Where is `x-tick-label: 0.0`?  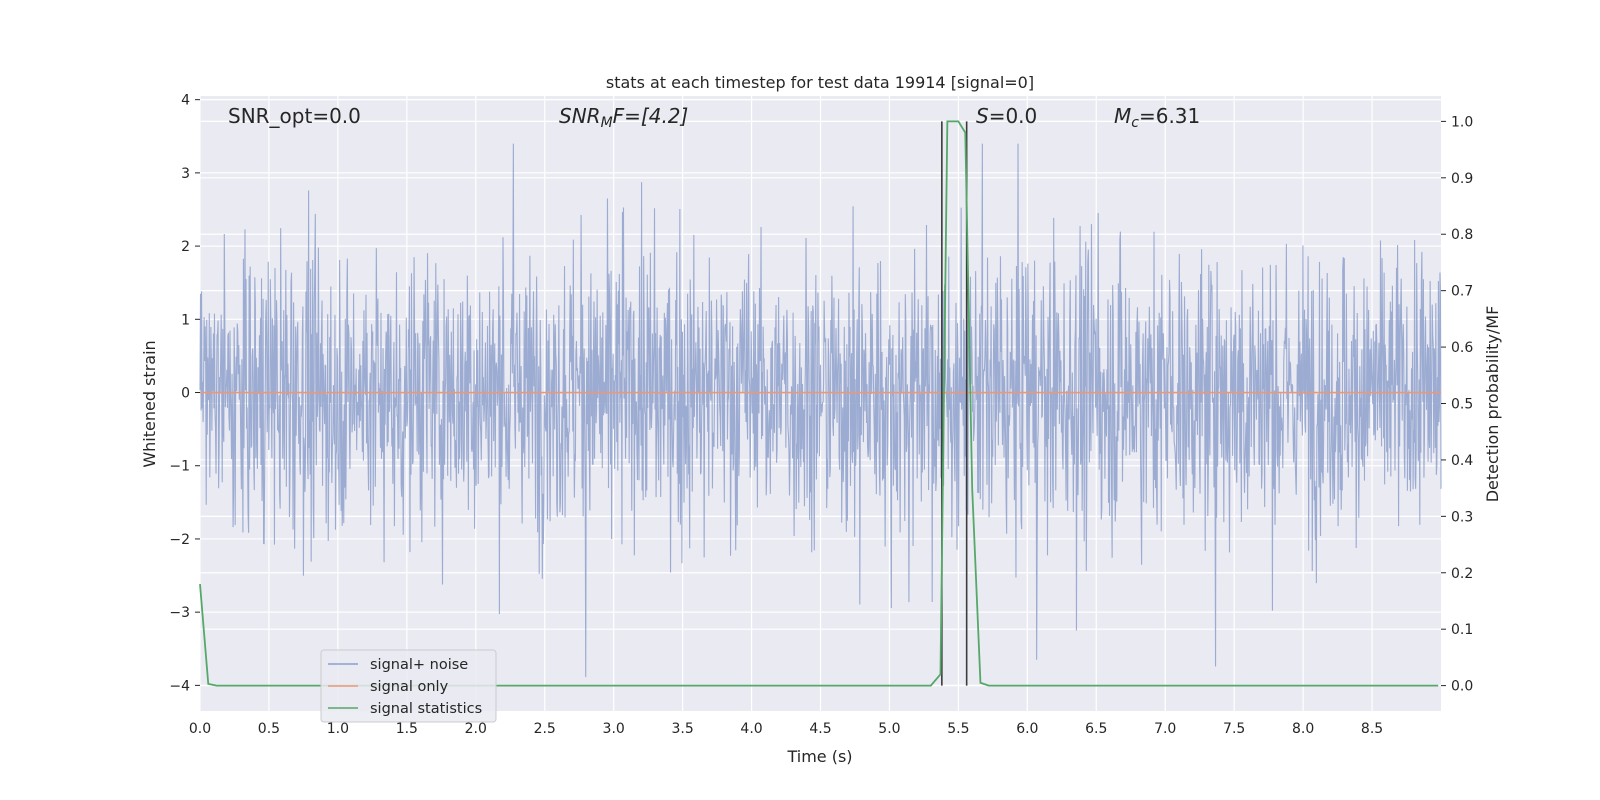
x-tick-label: 0.0 is located at coordinates (200, 729).